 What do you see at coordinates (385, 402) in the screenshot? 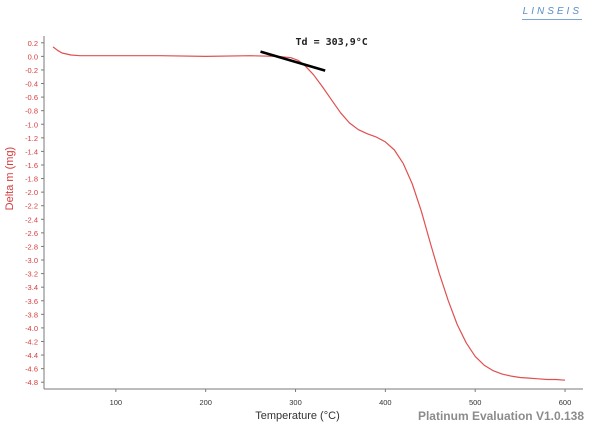
I see `x-tick-label: 400` at bounding box center [385, 402].